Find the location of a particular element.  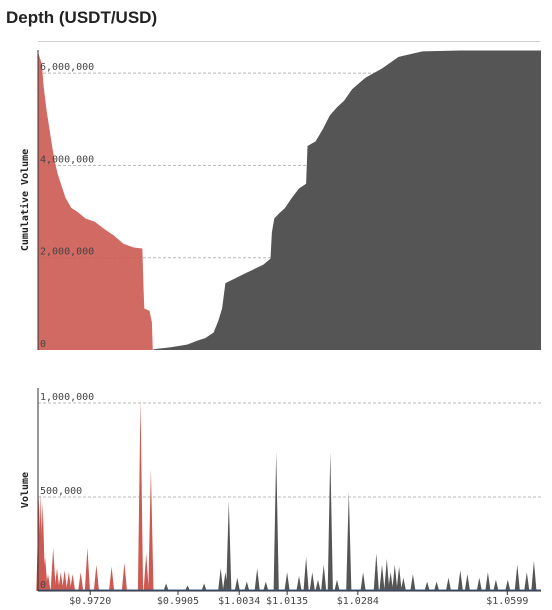

volume-y-tick-label: 500,000 is located at coordinates (61, 491).